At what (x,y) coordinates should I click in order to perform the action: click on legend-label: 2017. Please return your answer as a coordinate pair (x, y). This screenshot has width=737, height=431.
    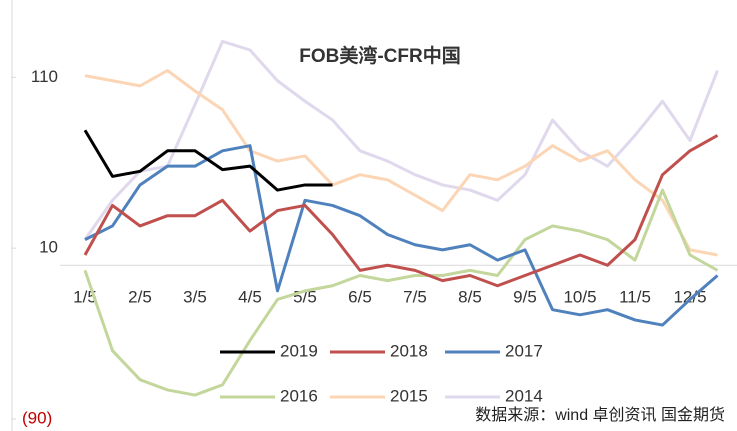
    Looking at the image, I should click on (524, 350).